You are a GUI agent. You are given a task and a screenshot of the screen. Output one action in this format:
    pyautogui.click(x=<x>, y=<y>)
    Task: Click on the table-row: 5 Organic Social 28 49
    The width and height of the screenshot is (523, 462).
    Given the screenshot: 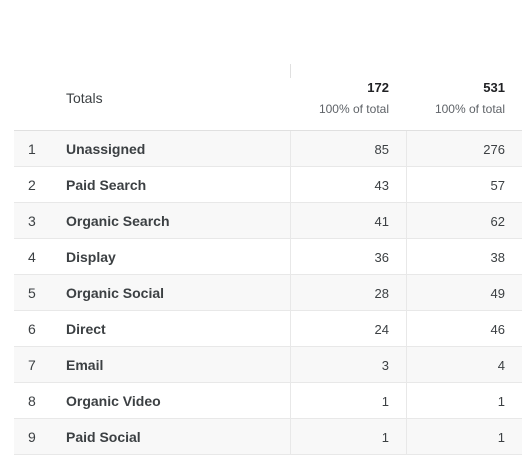 What is the action you would take?
    pyautogui.click(x=268, y=293)
    